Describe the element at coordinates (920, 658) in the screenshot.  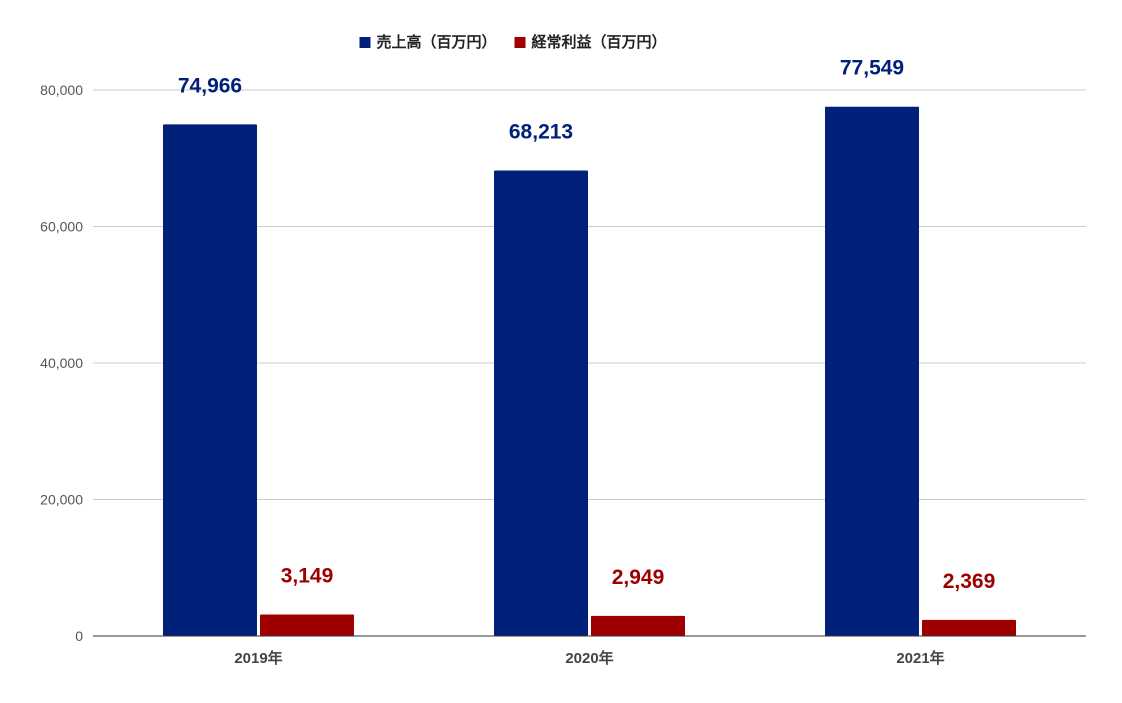
I see `x-tick-label: 2021年` at that location.